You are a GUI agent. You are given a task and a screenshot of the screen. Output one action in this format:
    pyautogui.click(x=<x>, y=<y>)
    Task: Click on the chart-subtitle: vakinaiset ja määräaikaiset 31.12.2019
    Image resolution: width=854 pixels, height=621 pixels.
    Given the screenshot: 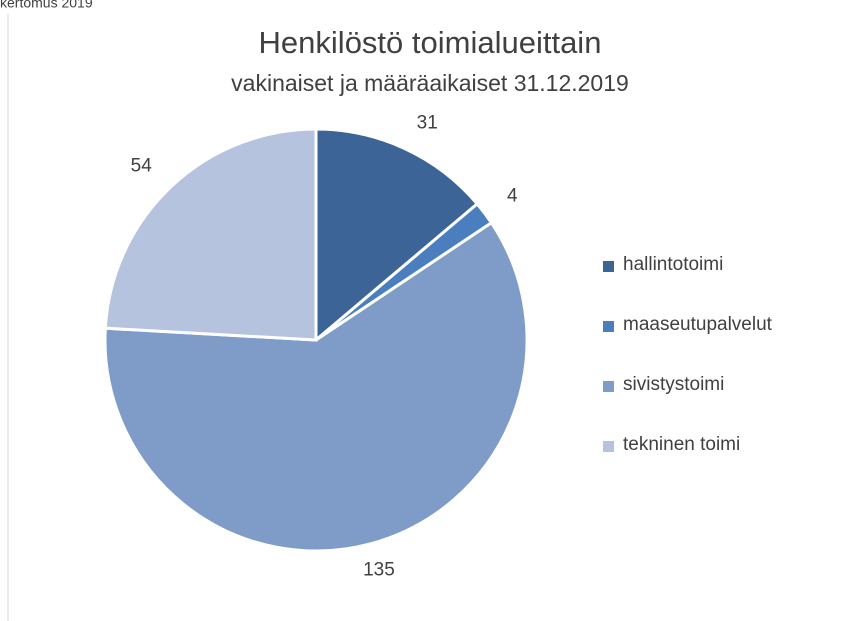 What is the action you would take?
    pyautogui.click(x=430, y=83)
    